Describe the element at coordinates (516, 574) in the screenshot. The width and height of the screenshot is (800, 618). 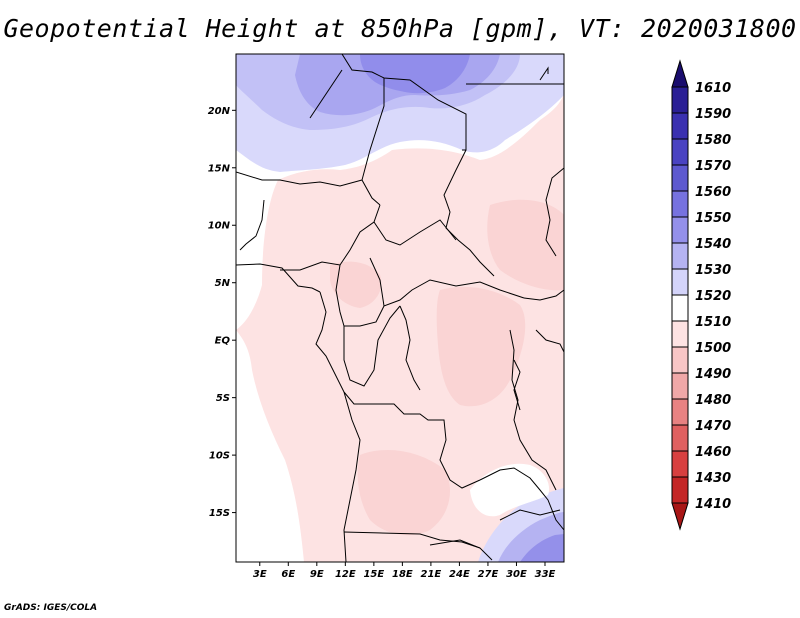
I see `lon-tick-label: 30E` at that location.